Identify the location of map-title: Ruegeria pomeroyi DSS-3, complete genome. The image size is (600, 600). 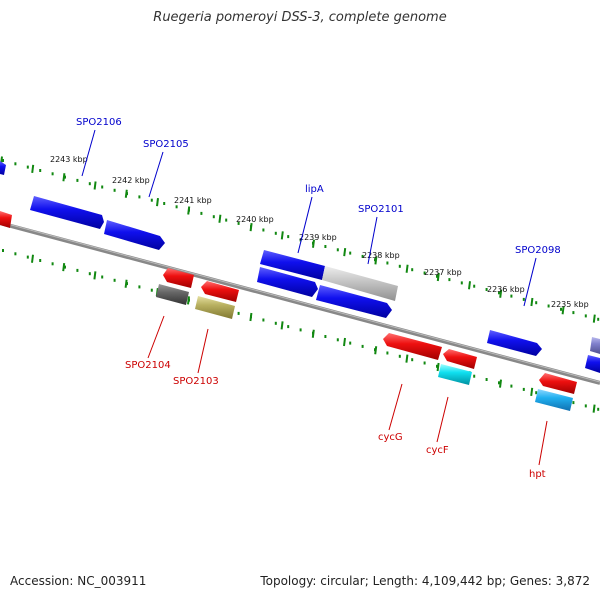
(300, 17).